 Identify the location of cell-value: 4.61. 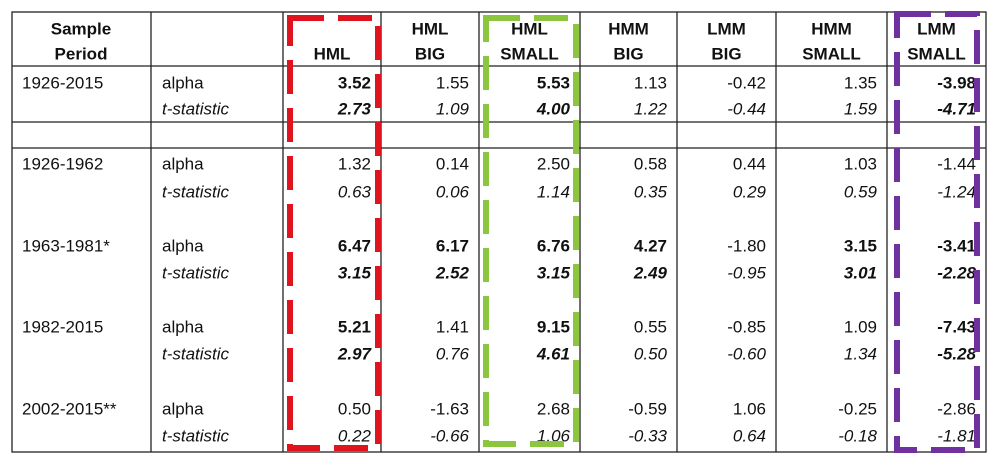
(553, 353).